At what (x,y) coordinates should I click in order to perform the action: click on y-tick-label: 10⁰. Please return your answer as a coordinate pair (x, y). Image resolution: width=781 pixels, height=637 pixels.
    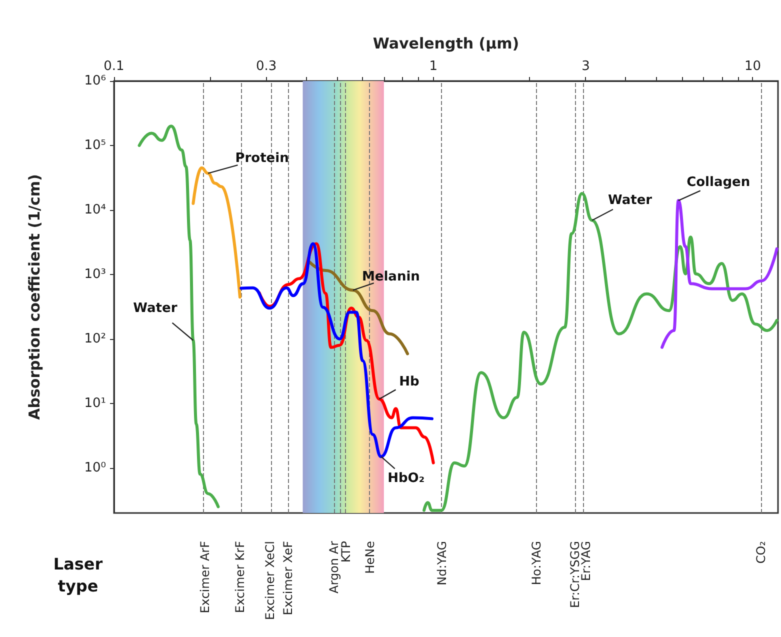
    Looking at the image, I should click on (95, 468).